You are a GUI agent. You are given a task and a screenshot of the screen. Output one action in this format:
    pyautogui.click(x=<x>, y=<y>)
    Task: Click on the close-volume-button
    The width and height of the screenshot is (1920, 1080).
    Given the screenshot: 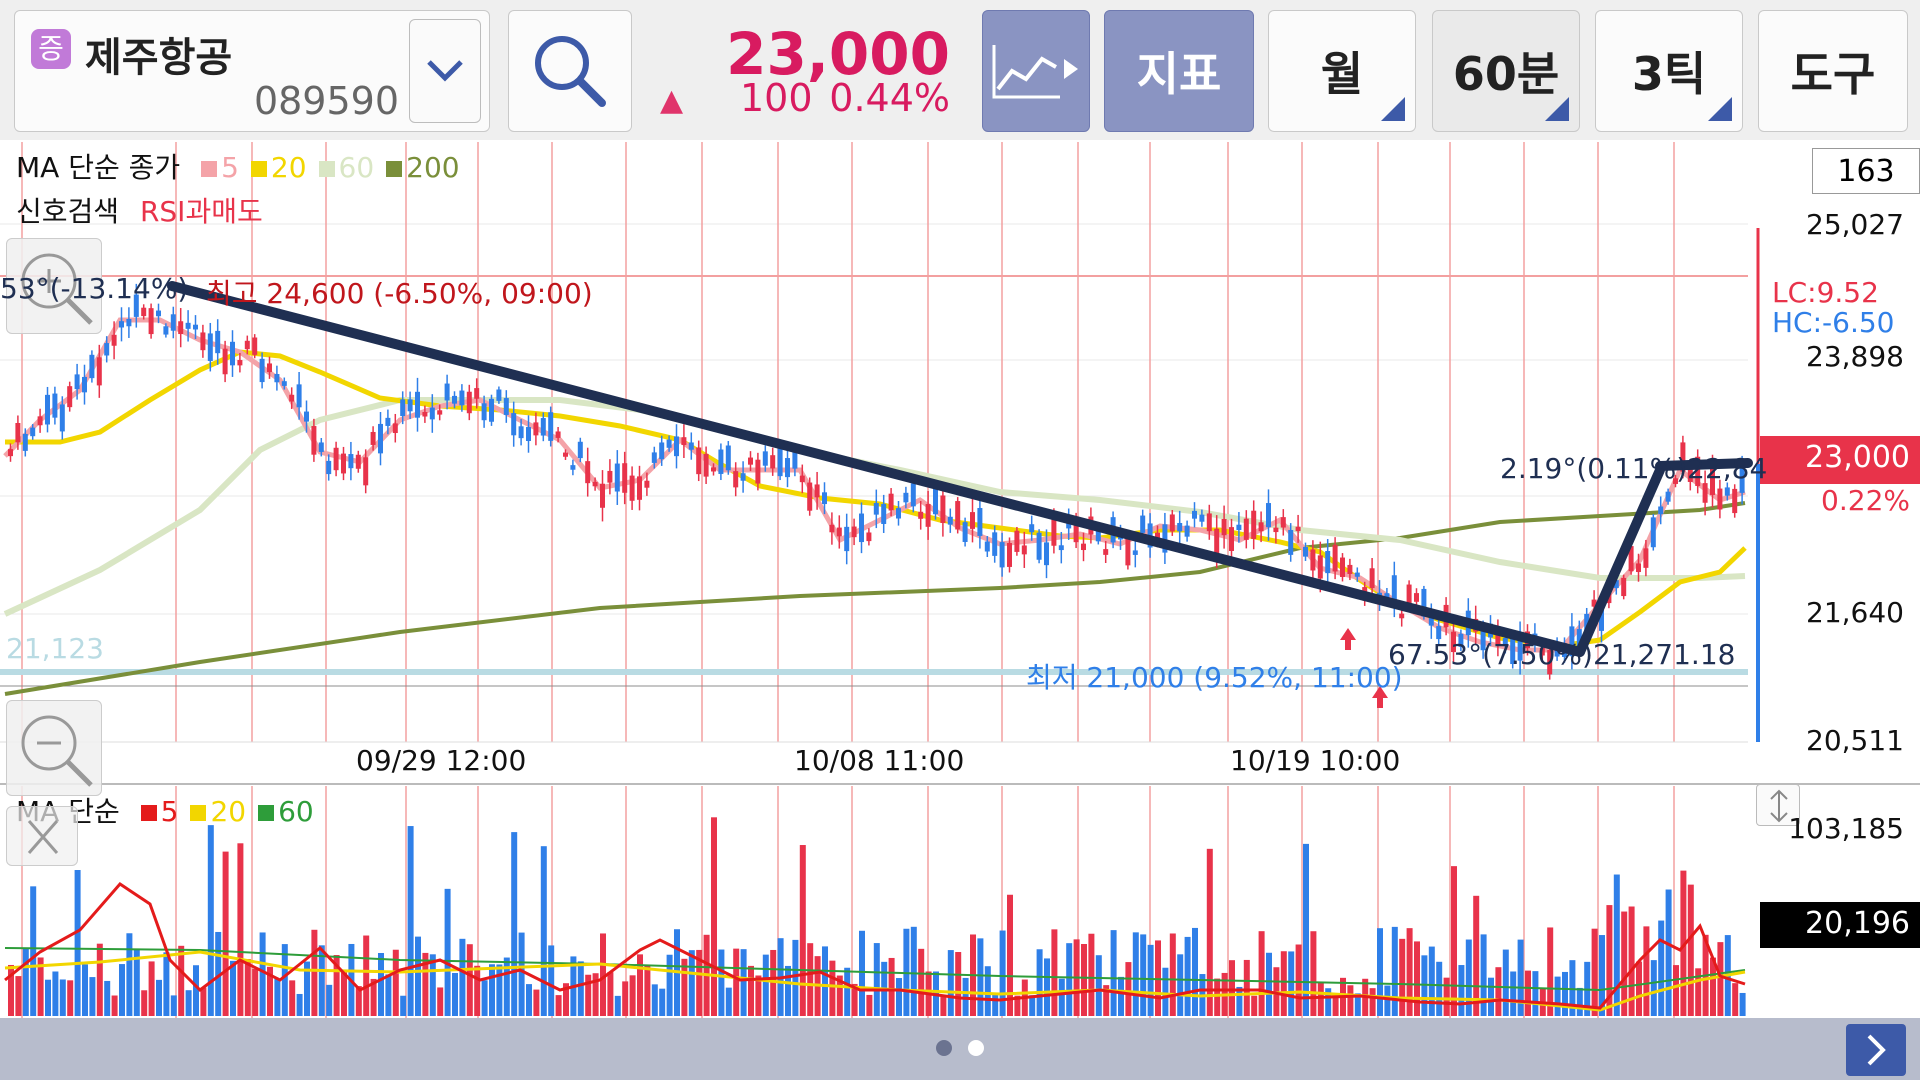 What is the action you would take?
    pyautogui.click(x=42, y=836)
    